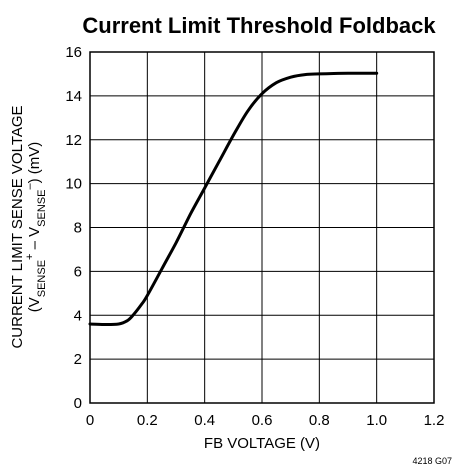 This screenshot has width=456, height=474. I want to click on y-tick-label: 14, so click(73, 96).